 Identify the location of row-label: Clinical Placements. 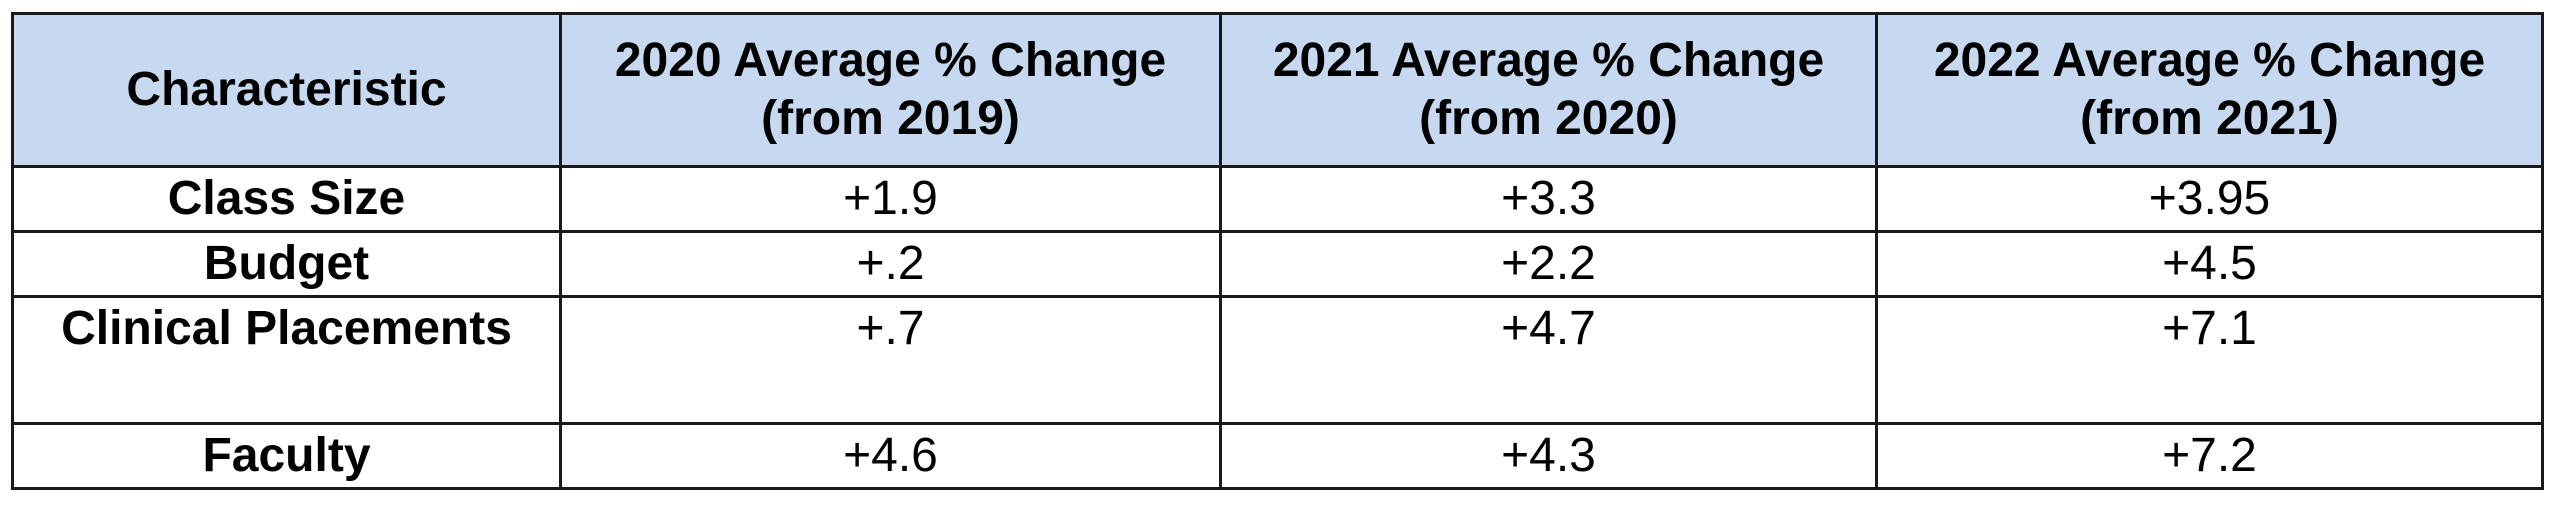
(286, 360).